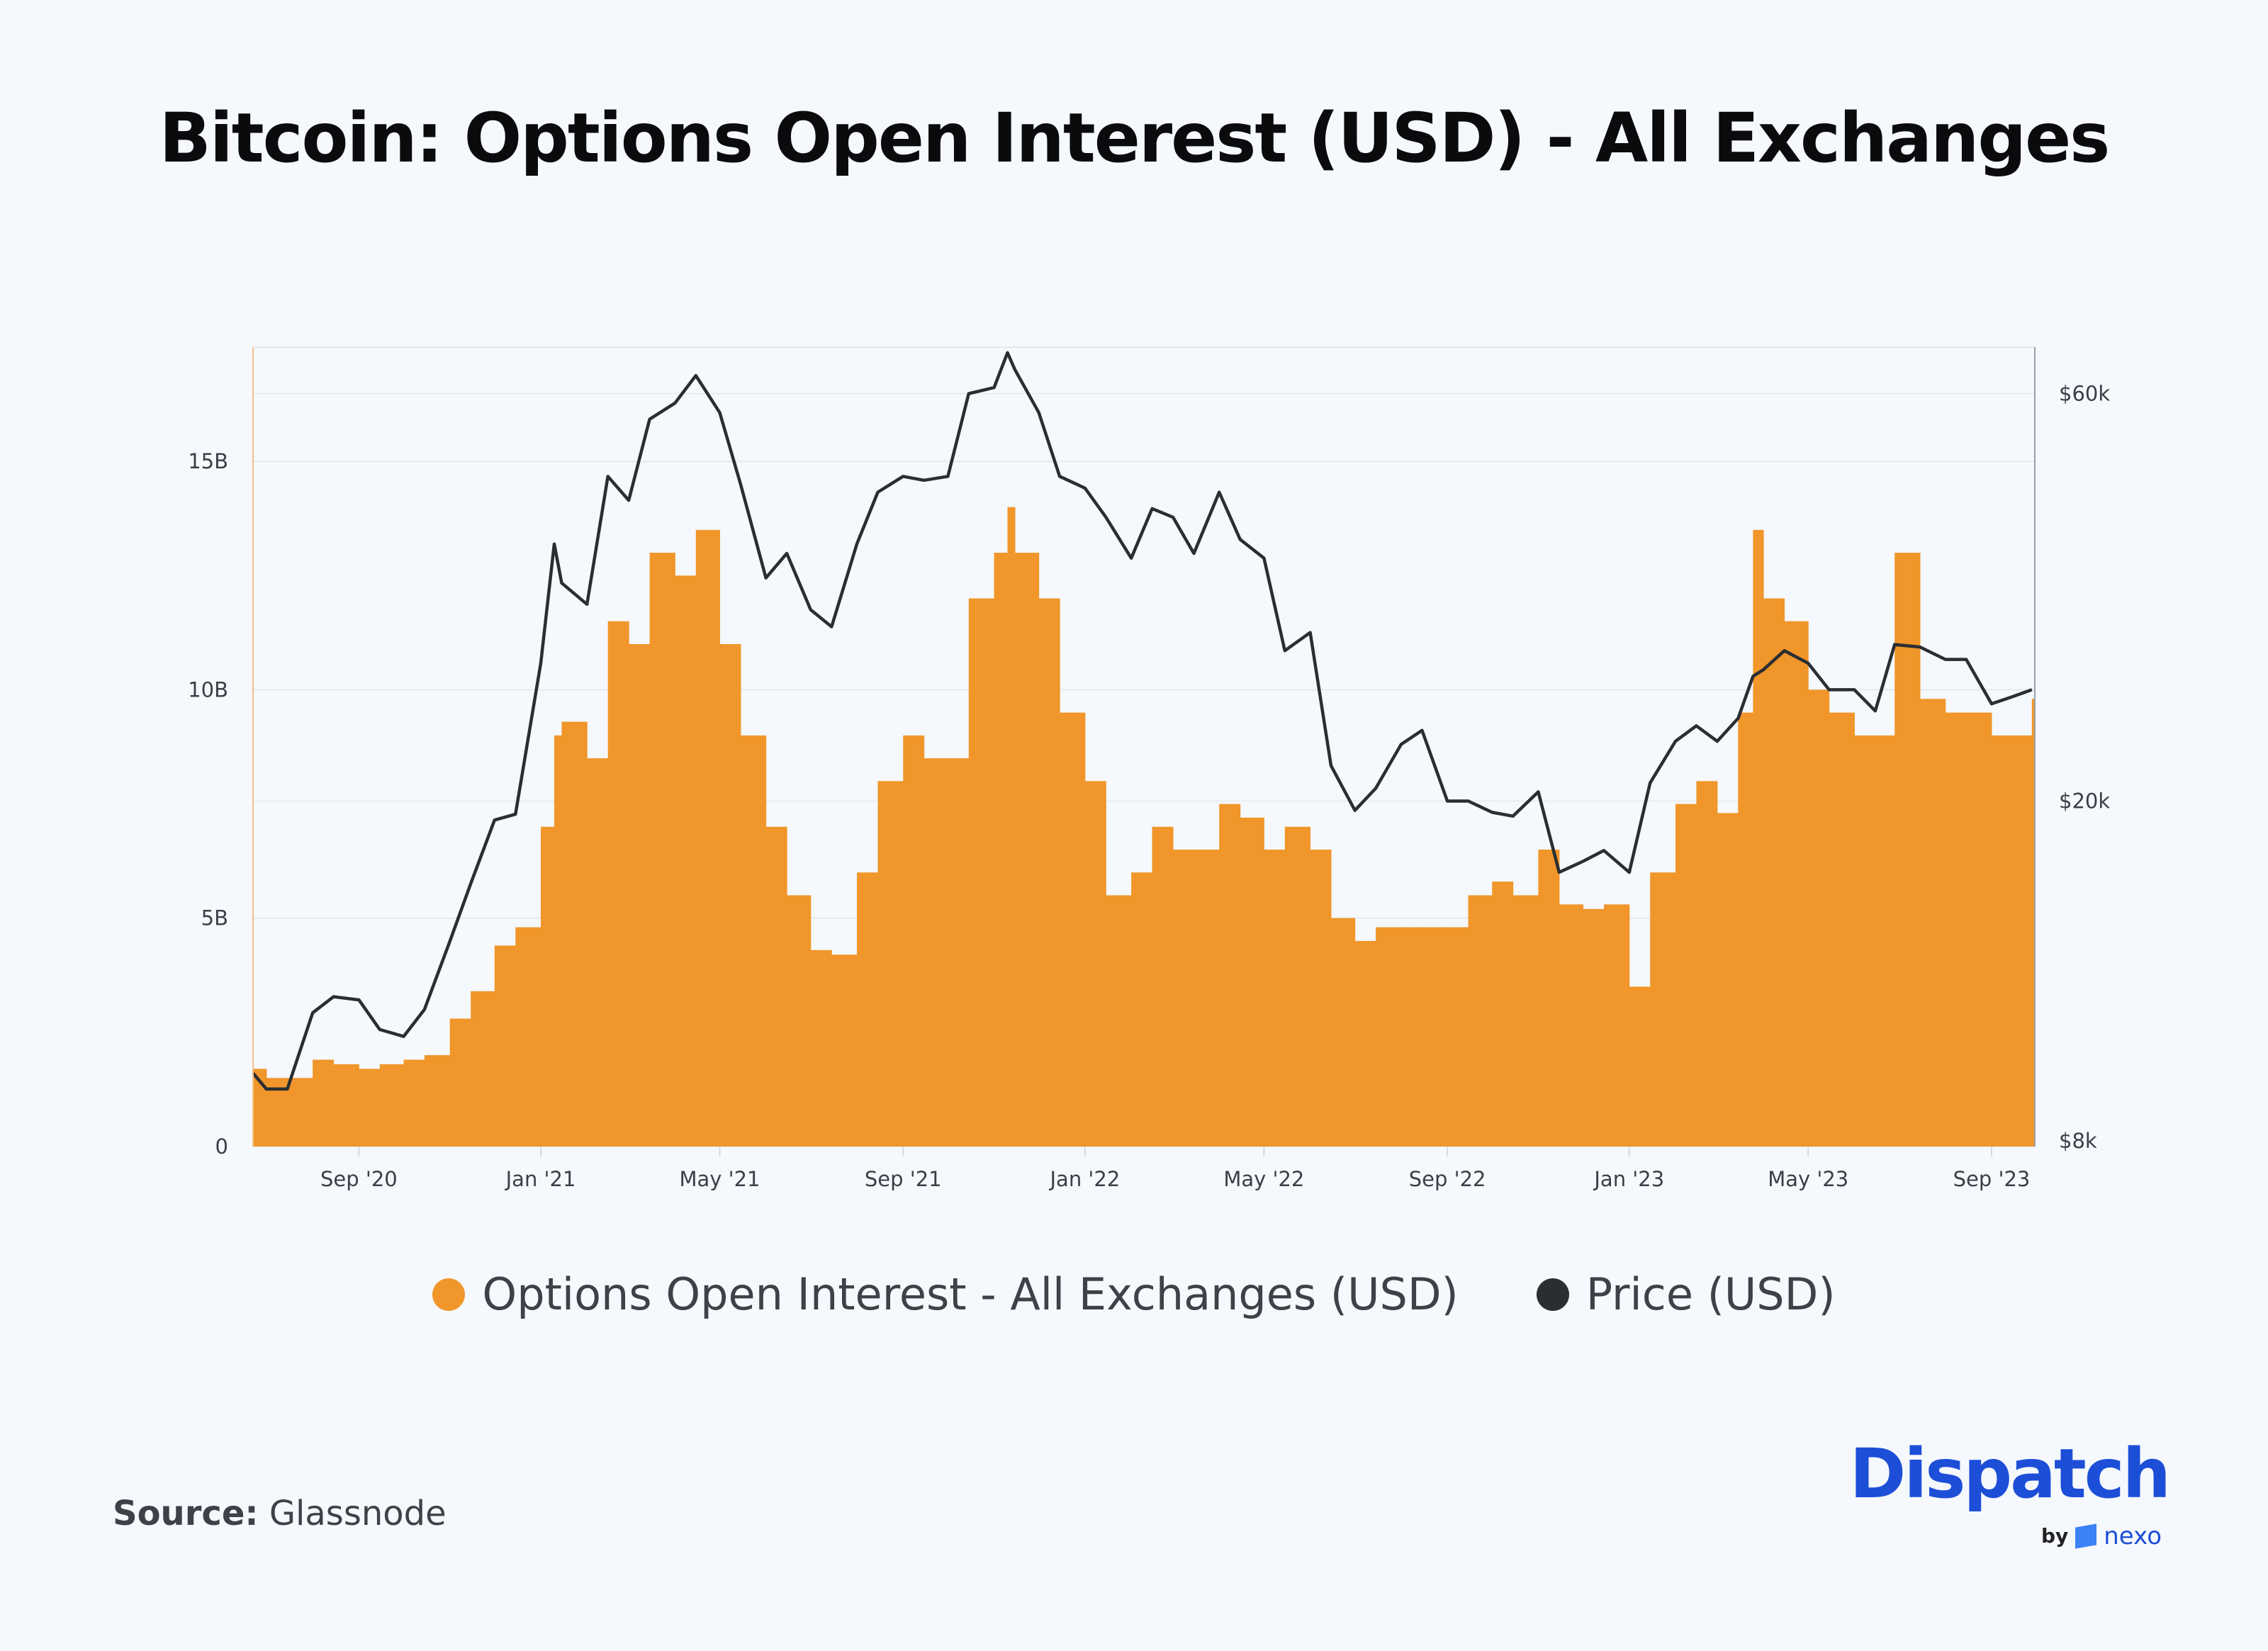 Image resolution: width=2268 pixels, height=1651 pixels. Describe the element at coordinates (2086, 1536) in the screenshot. I see `nexo-icon` at that location.